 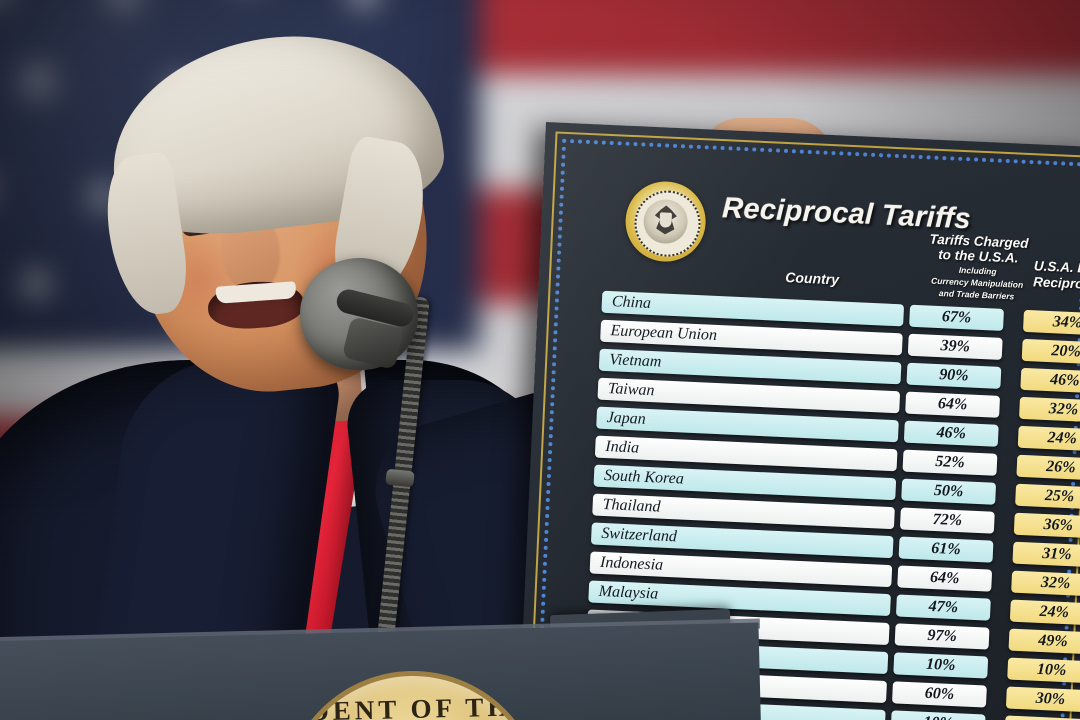 What do you see at coordinates (400, 478) in the screenshot?
I see `microphone-joint` at bounding box center [400, 478].